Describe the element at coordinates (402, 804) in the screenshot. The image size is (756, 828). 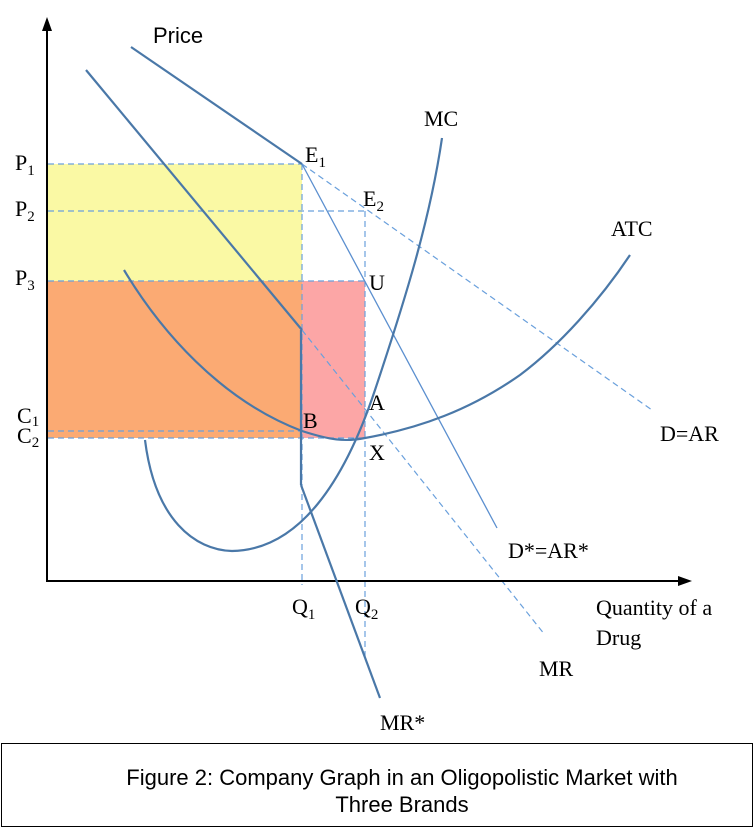
I see `caption-line-2: Three Brands` at that location.